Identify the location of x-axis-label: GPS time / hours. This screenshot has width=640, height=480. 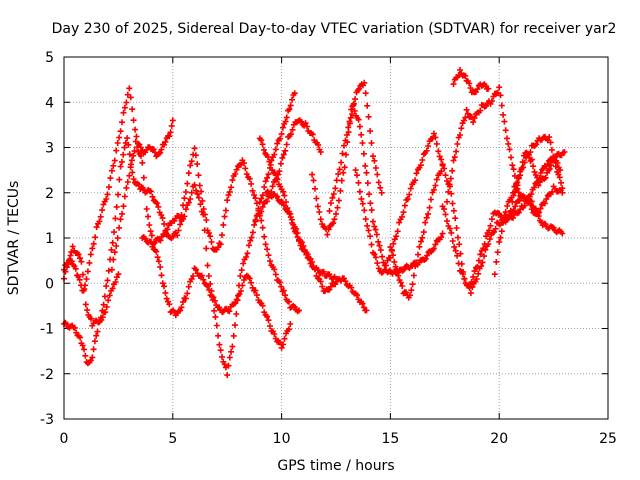
(335, 466).